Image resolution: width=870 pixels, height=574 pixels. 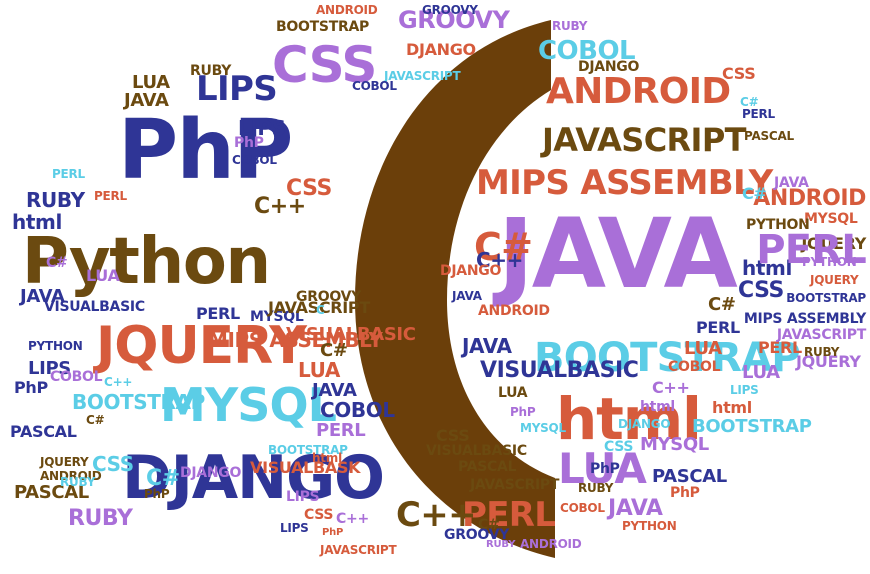 I want to click on word-visualbask: VISUALBASK, so click(x=305, y=467).